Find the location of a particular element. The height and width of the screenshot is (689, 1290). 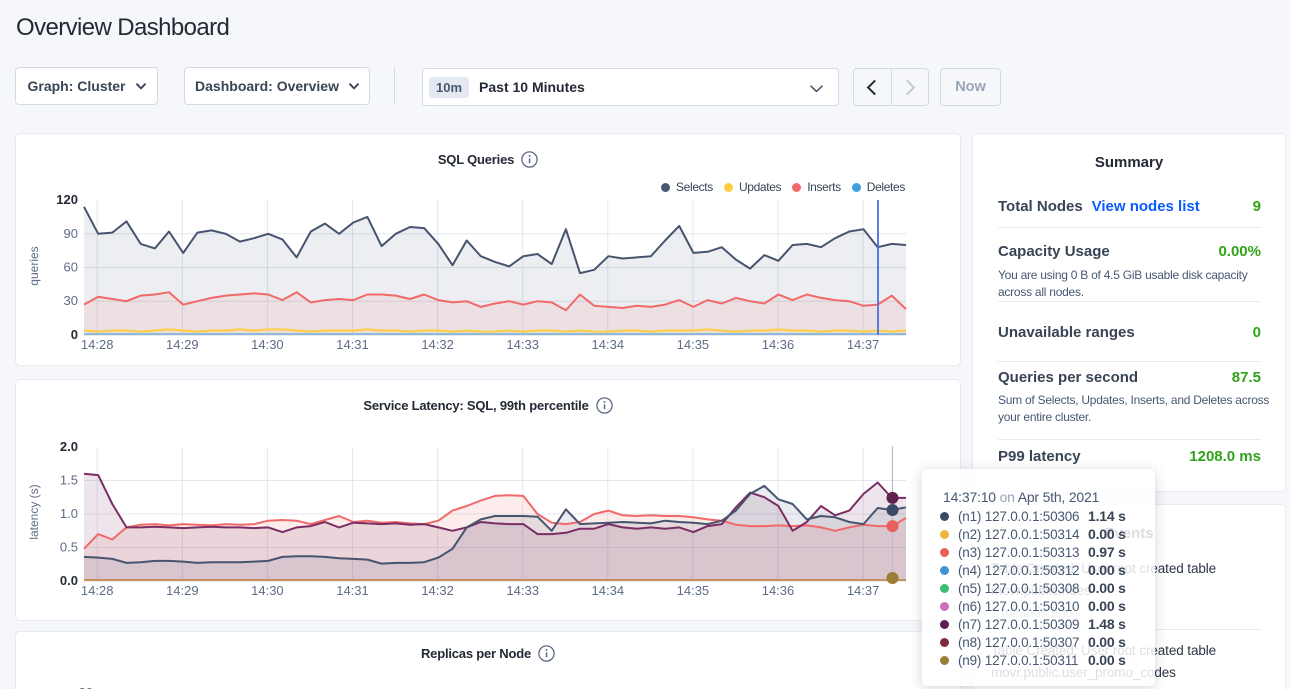

svg-text: 0 is located at coordinates (74, 334).